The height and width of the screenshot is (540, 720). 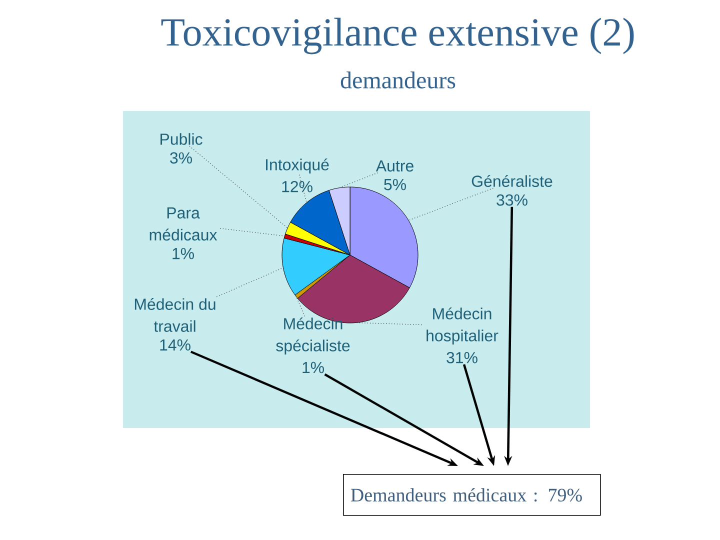 I want to click on slice-label: Para médicaux, so click(x=184, y=224).